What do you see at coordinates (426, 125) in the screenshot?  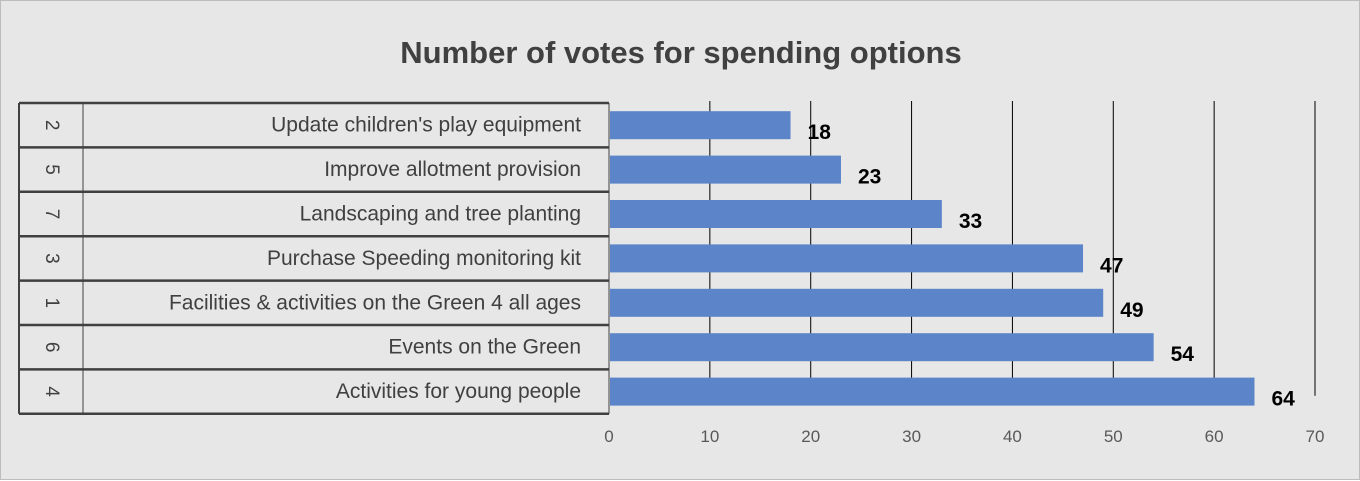 I see `category-label-1: Update children's play equipment` at bounding box center [426, 125].